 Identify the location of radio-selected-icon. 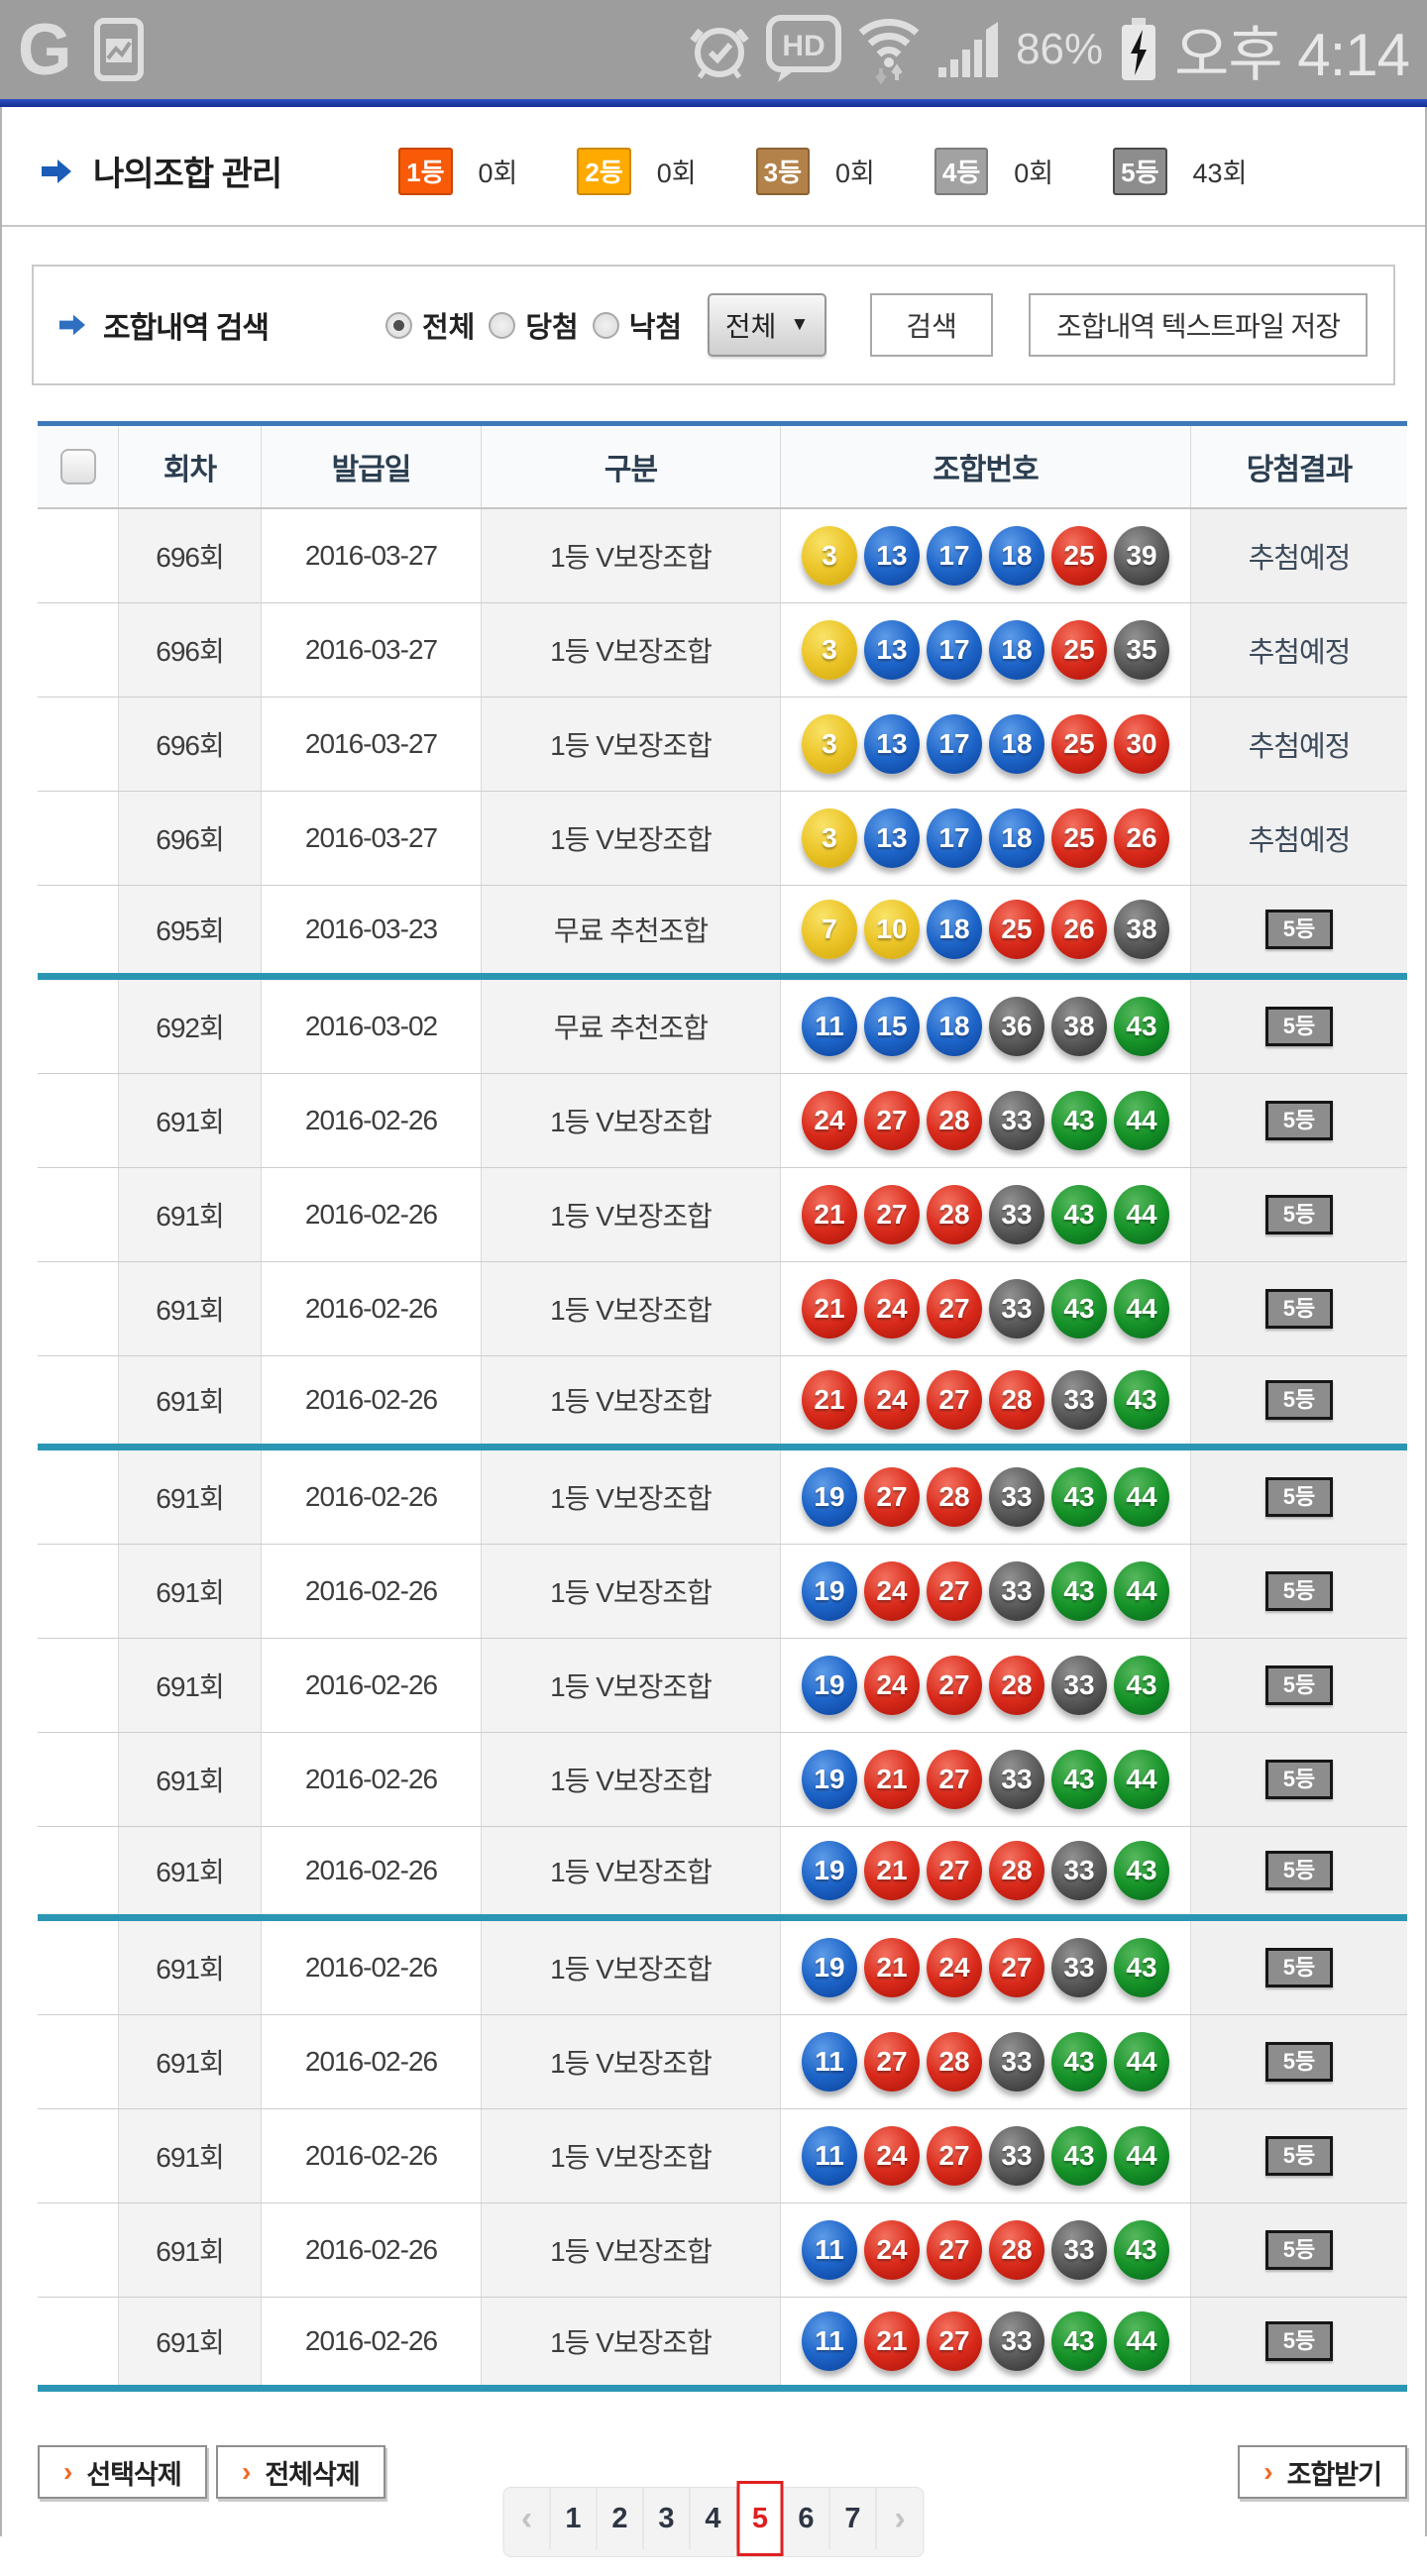
(398, 325).